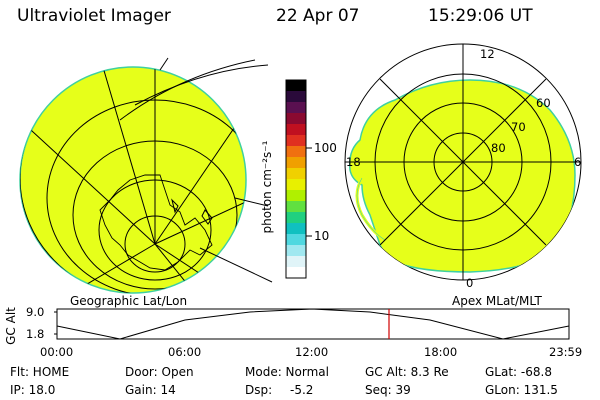 This screenshot has width=600, height=400. What do you see at coordinates (302, 390) in the screenshot?
I see `dsp-value: -5.2` at bounding box center [302, 390].